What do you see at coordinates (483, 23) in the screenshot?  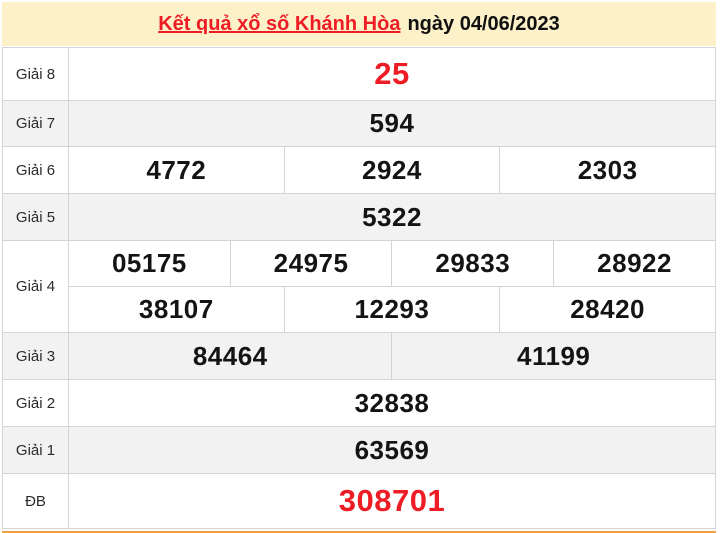 I see `draw-date-text: ngày 04/06/2023` at bounding box center [483, 23].